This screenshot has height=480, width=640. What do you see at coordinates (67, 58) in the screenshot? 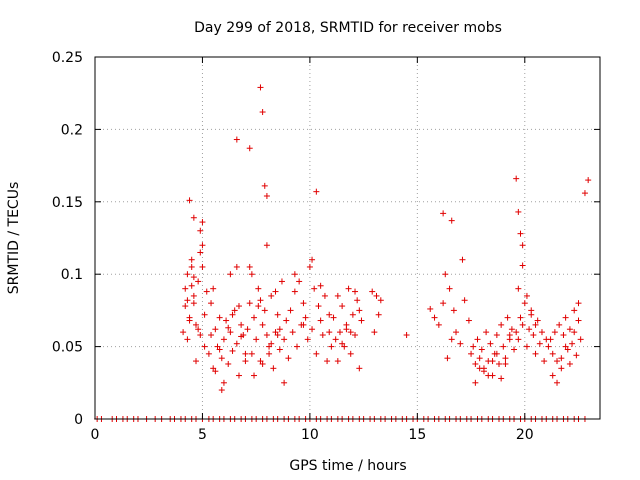
I see `y-tick-label: 0.25` at bounding box center [67, 58].